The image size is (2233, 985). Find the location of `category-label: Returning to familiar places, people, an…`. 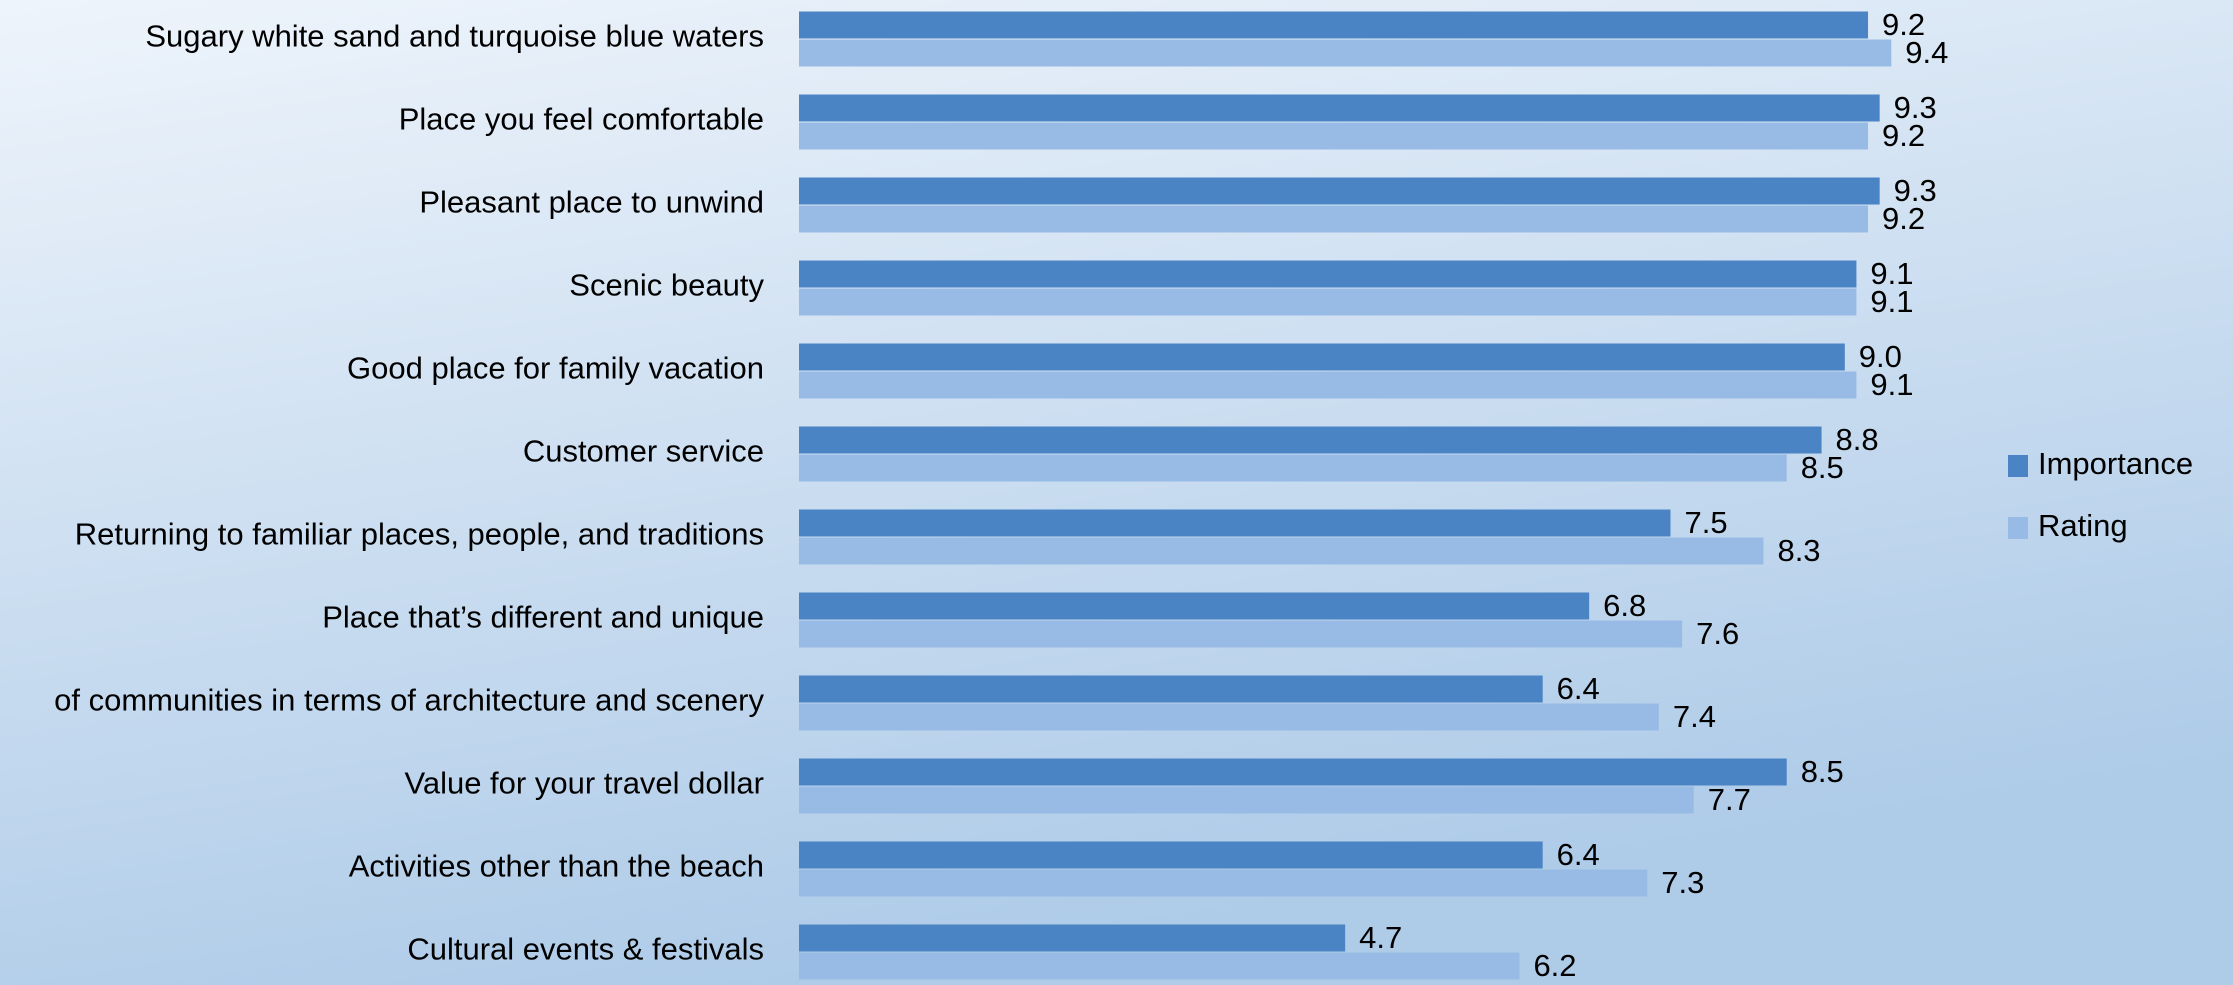

category-label: Returning to familiar places, people, an… is located at coordinates (419, 534).